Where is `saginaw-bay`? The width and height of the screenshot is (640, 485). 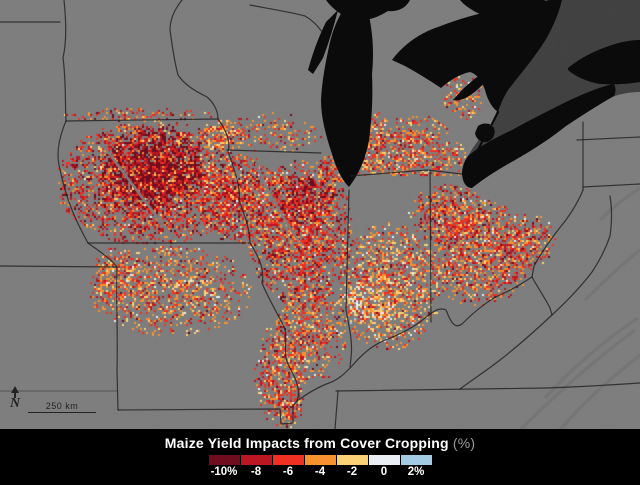
saginaw-bay is located at coordinates (475, 83).